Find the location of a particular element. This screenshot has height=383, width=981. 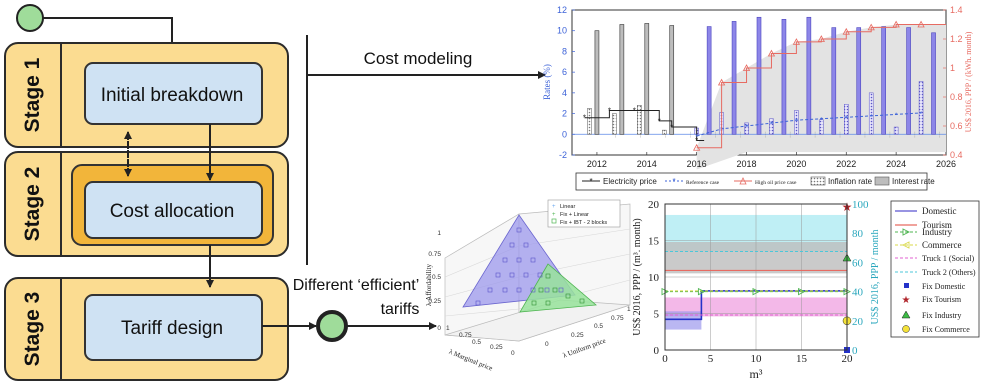

y2-tick-label: 1.4 is located at coordinates (956, 10).